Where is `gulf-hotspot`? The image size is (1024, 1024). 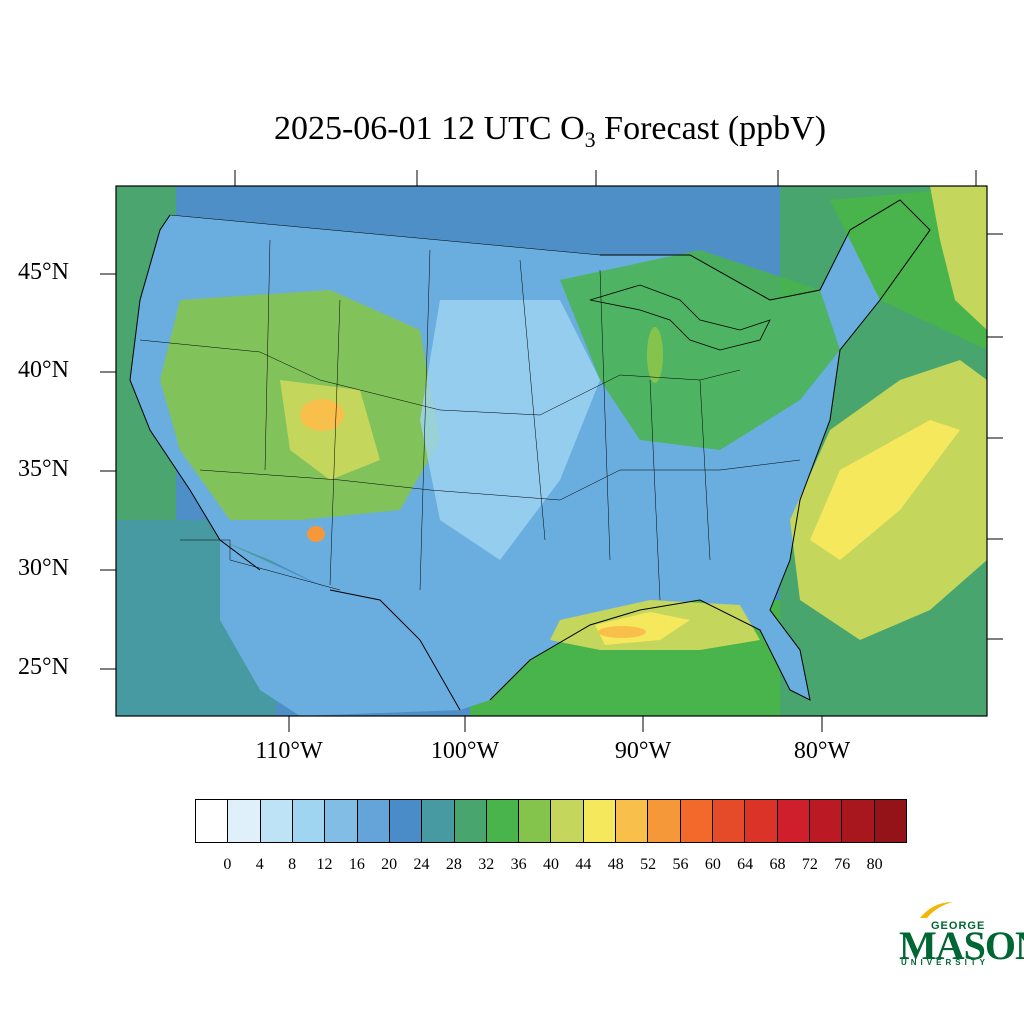 gulf-hotspot is located at coordinates (622, 632).